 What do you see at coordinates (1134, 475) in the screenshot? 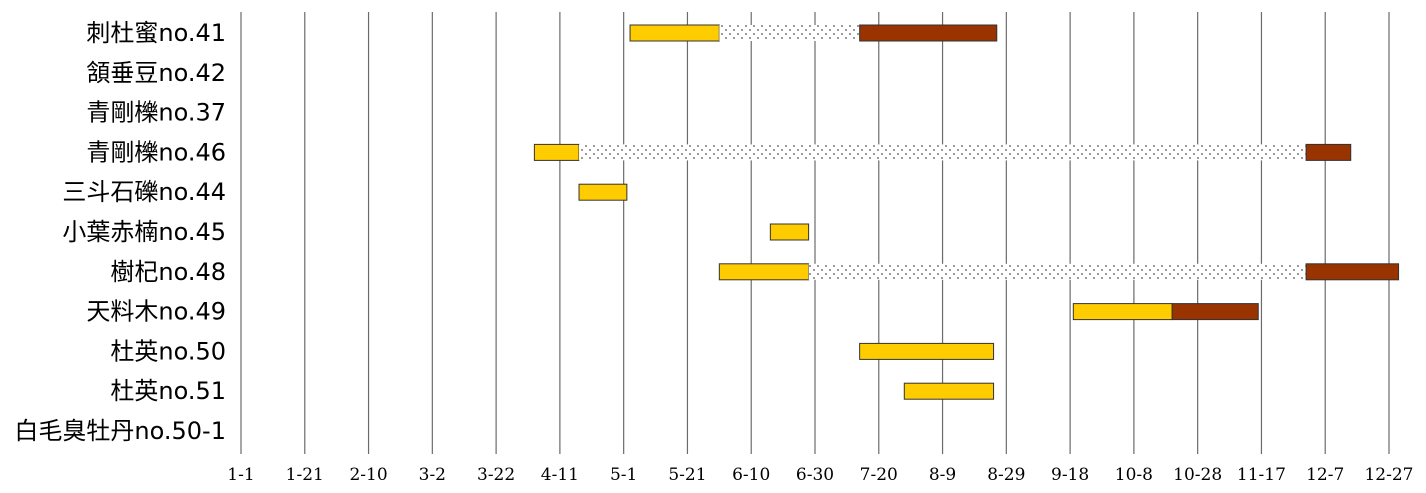
I see `x-tick-label: 10-8` at bounding box center [1134, 475].